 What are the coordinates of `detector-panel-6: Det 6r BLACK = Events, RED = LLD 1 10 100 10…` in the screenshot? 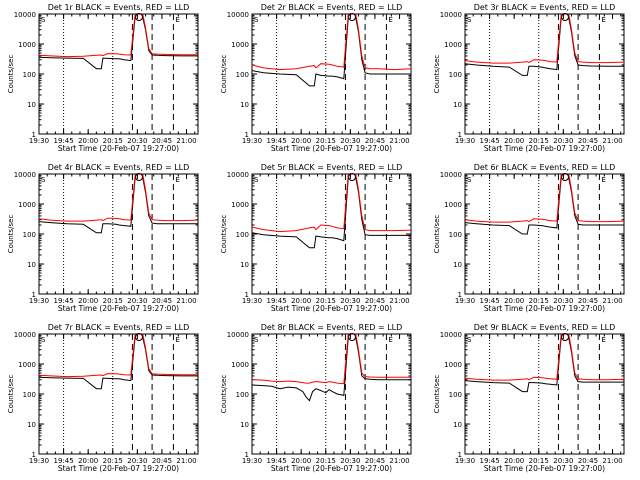 It's located at (529, 238).